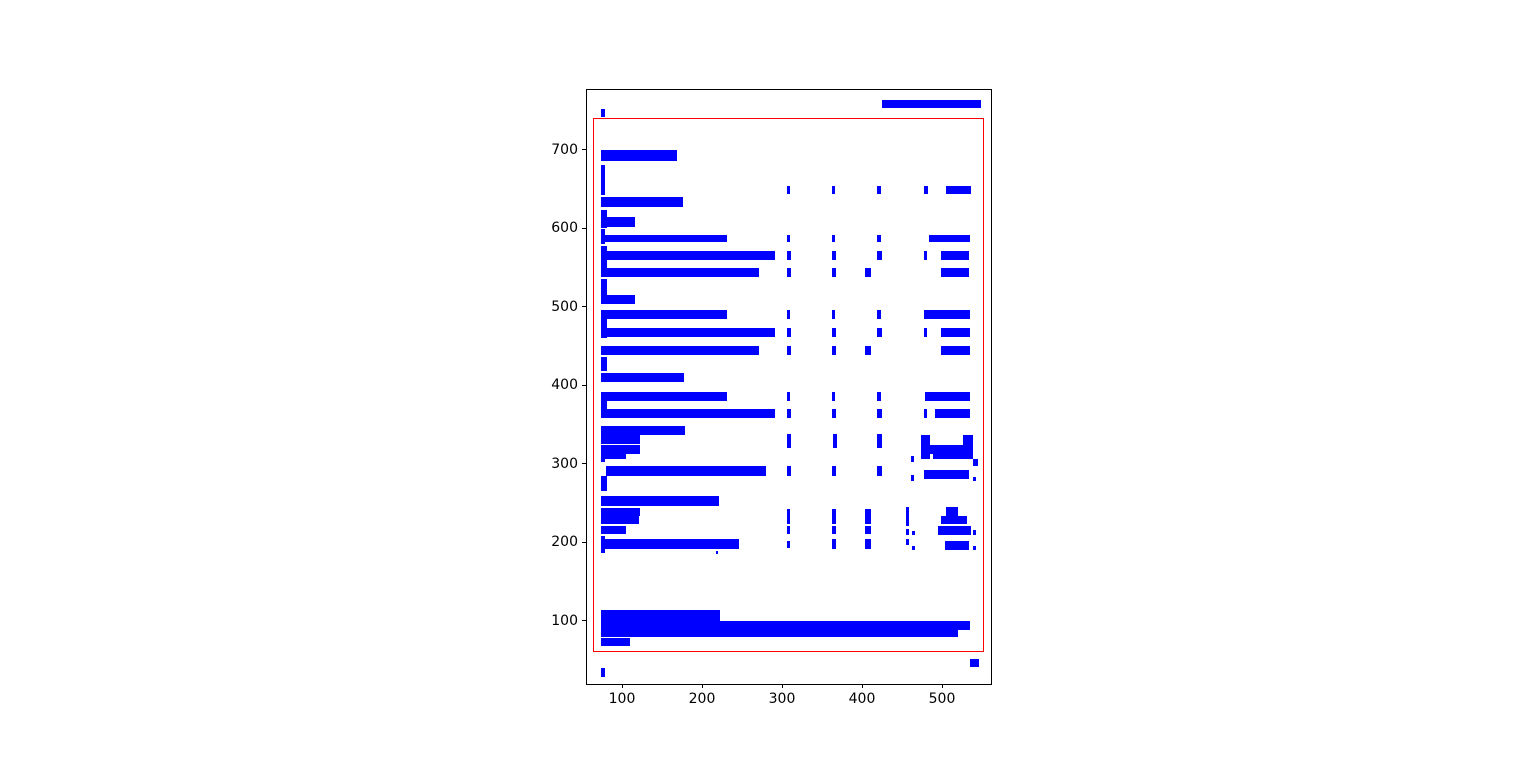  I want to click on x-tick-label: 300, so click(782, 699).